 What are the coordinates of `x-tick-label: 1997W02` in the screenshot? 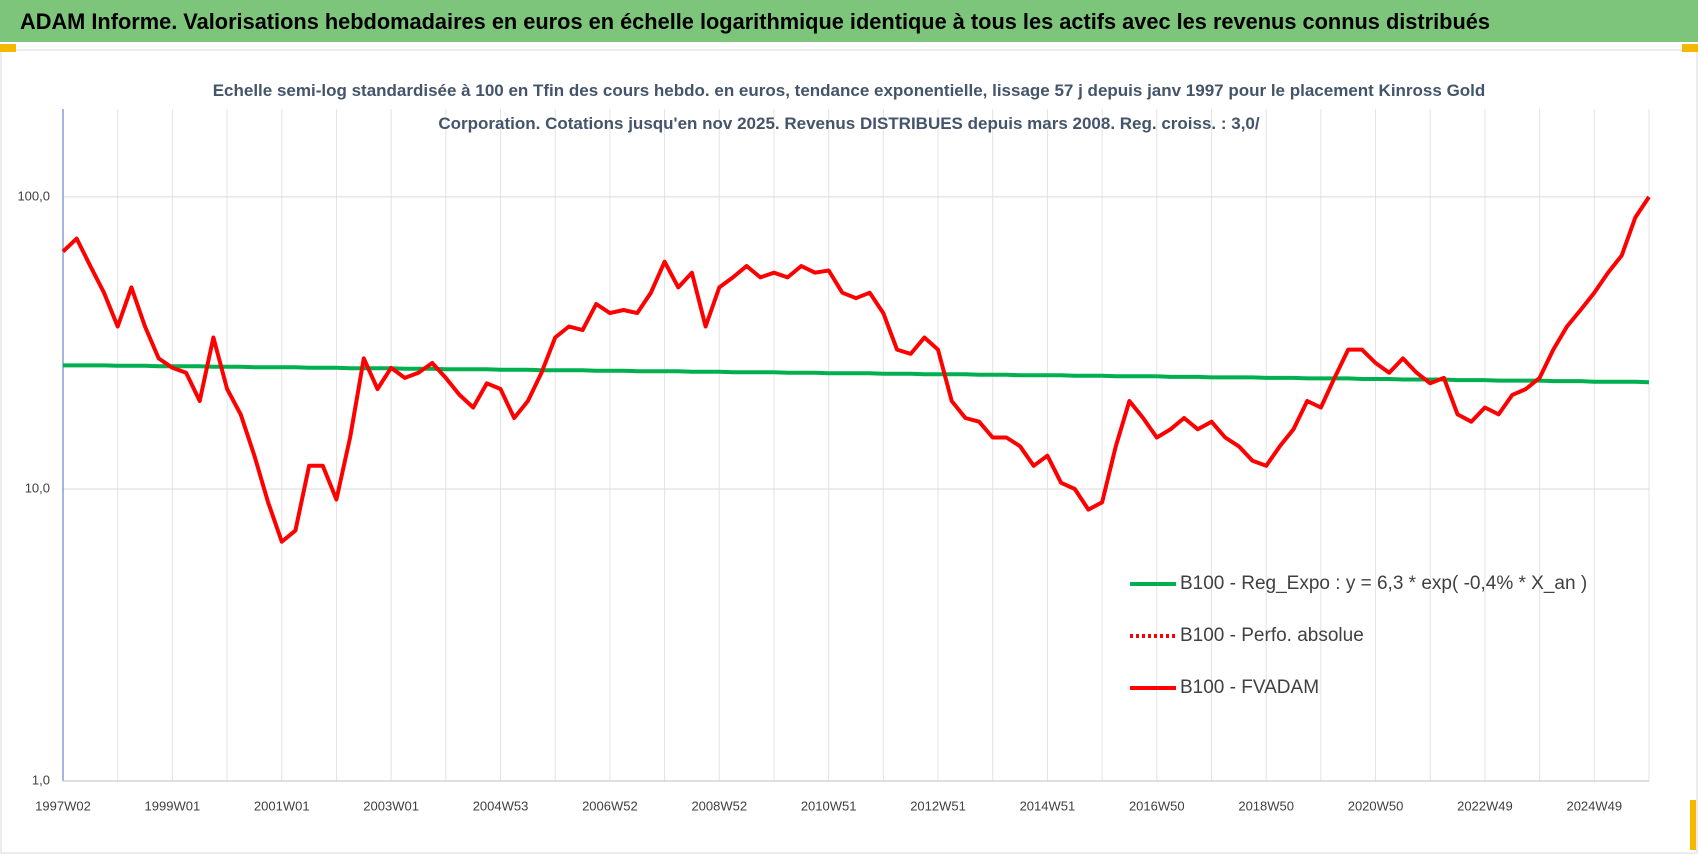 It's located at (63, 805).